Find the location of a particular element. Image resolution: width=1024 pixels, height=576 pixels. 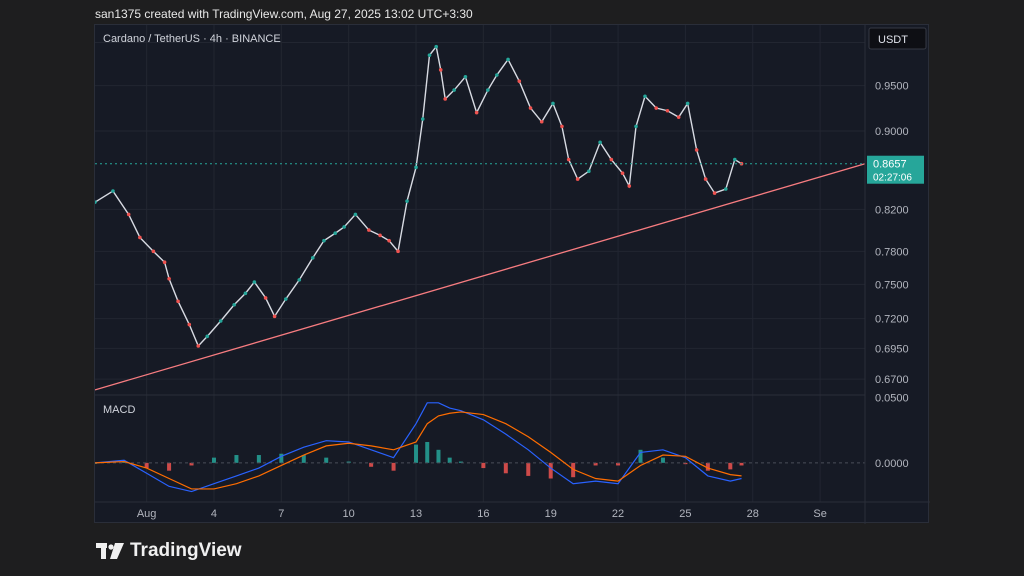

time-tick-label: 25 is located at coordinates (685, 514).